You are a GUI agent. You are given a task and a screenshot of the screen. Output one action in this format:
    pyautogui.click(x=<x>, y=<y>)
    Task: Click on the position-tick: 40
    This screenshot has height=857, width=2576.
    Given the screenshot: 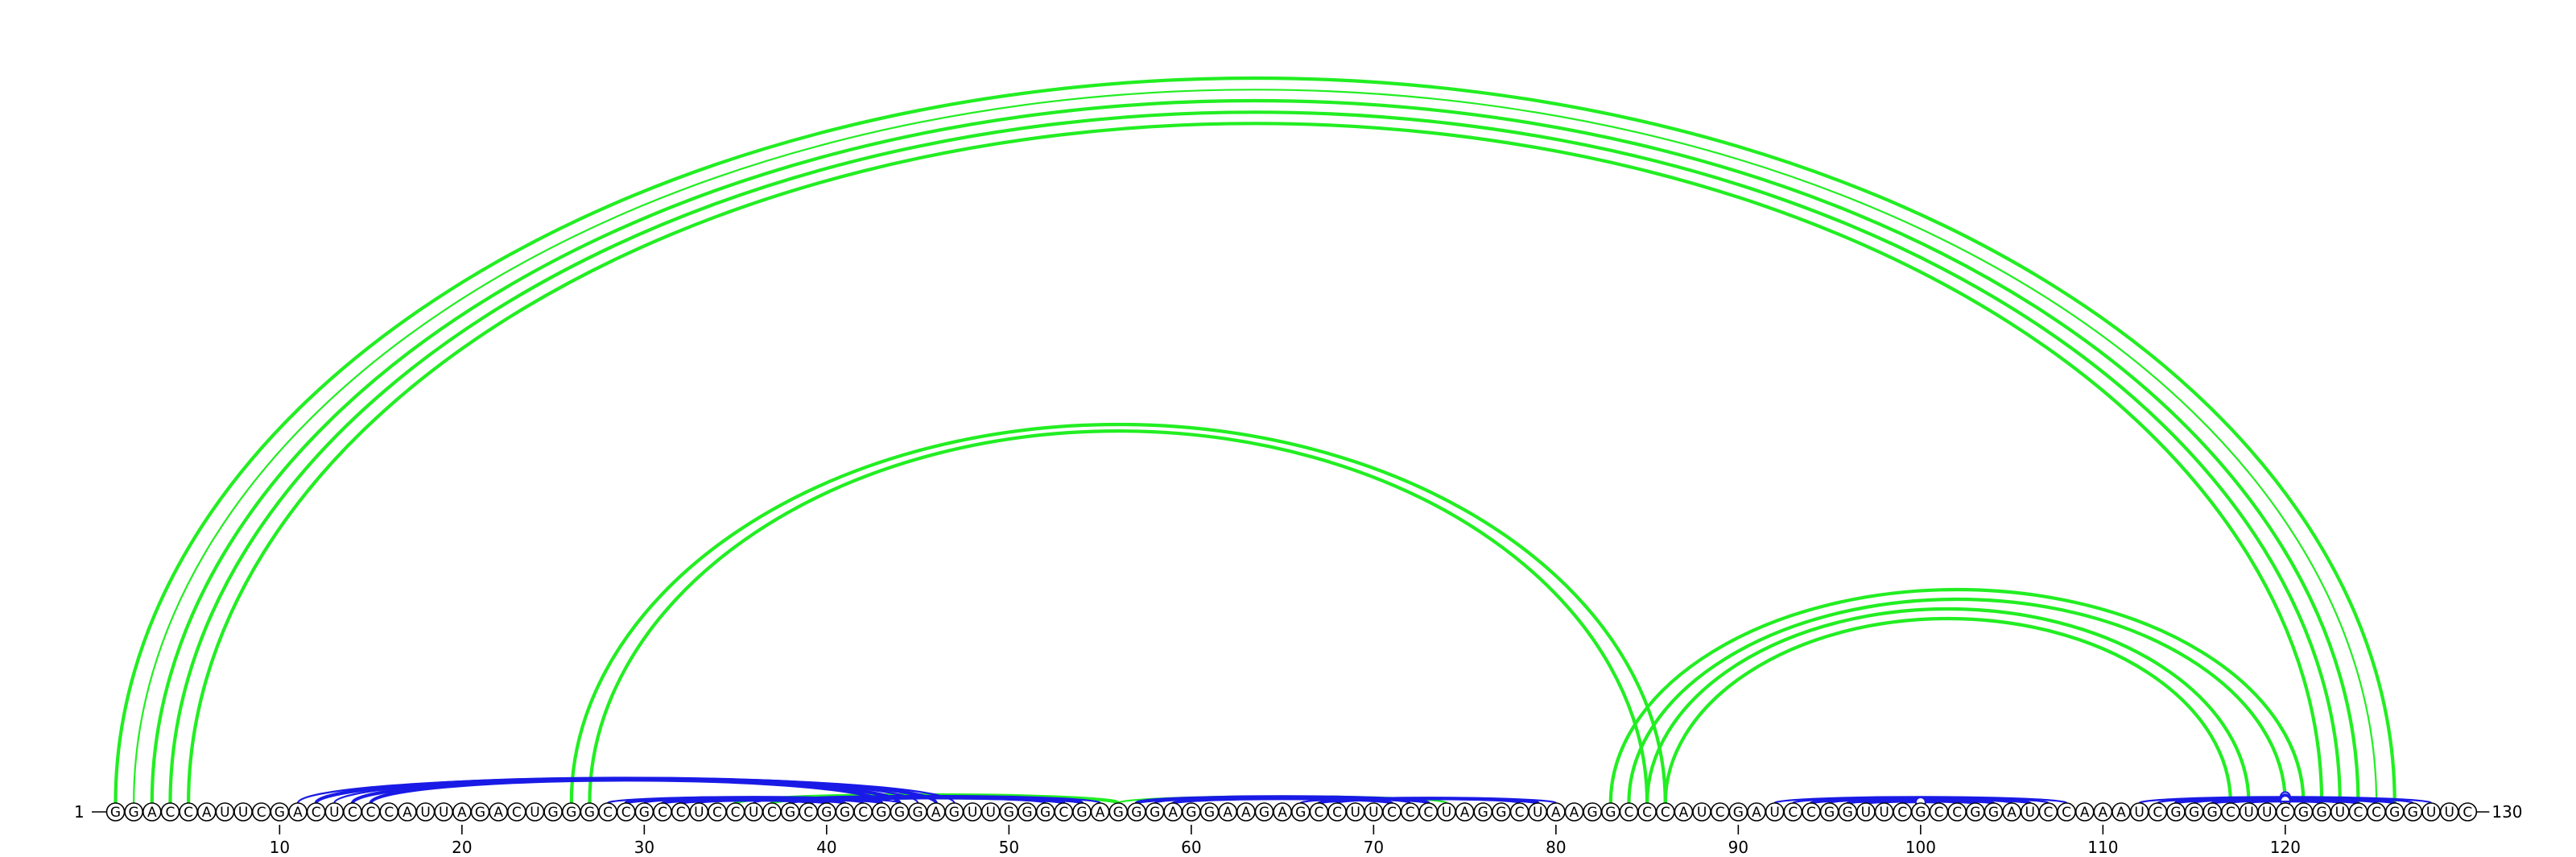 What is the action you would take?
    pyautogui.click(x=826, y=841)
    